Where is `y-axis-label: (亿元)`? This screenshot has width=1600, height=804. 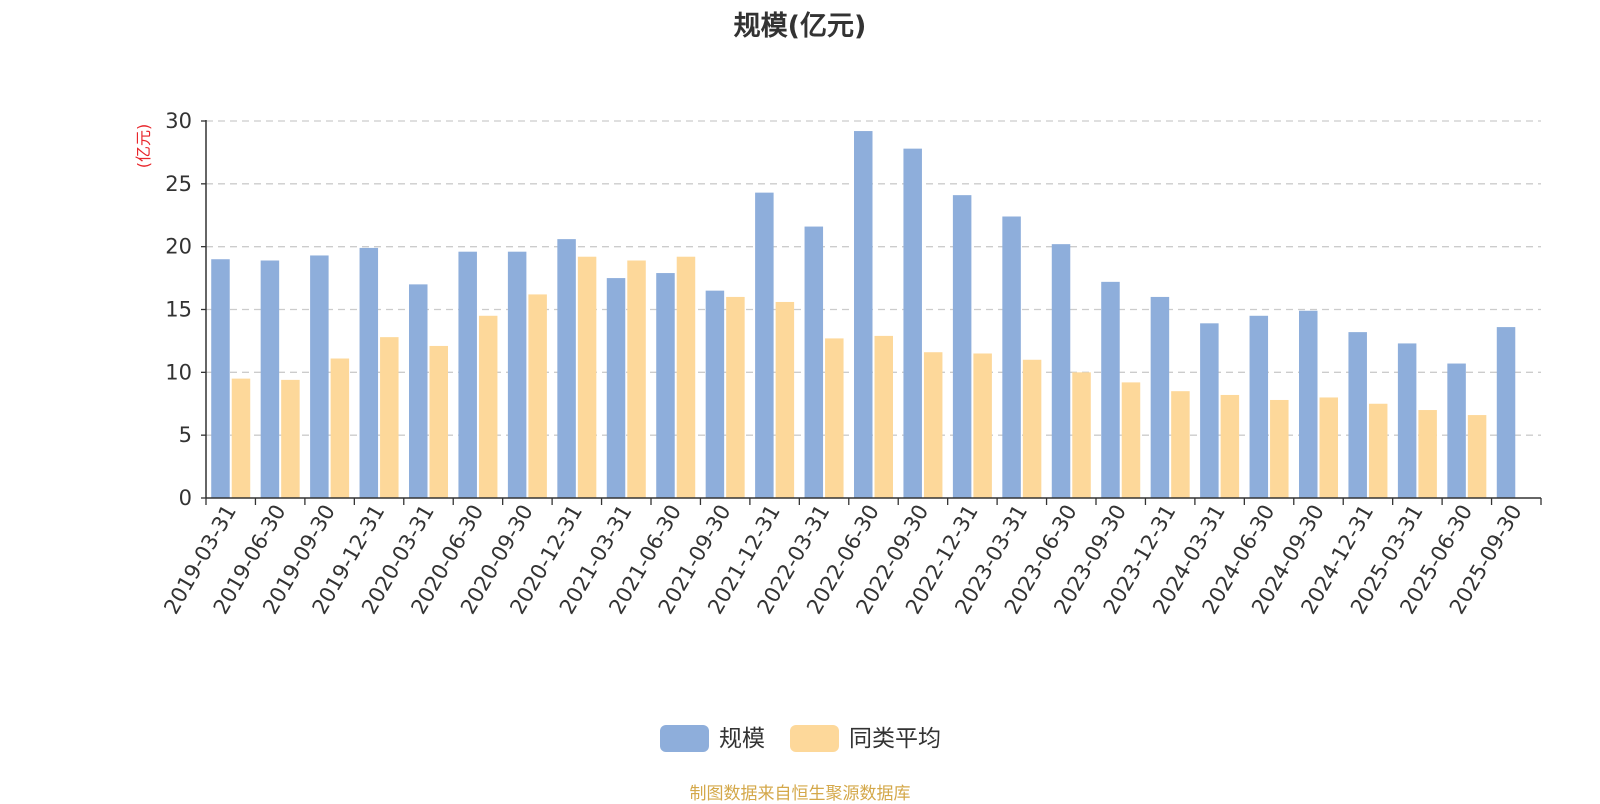 y-axis-label: (亿元) is located at coordinates (143, 146).